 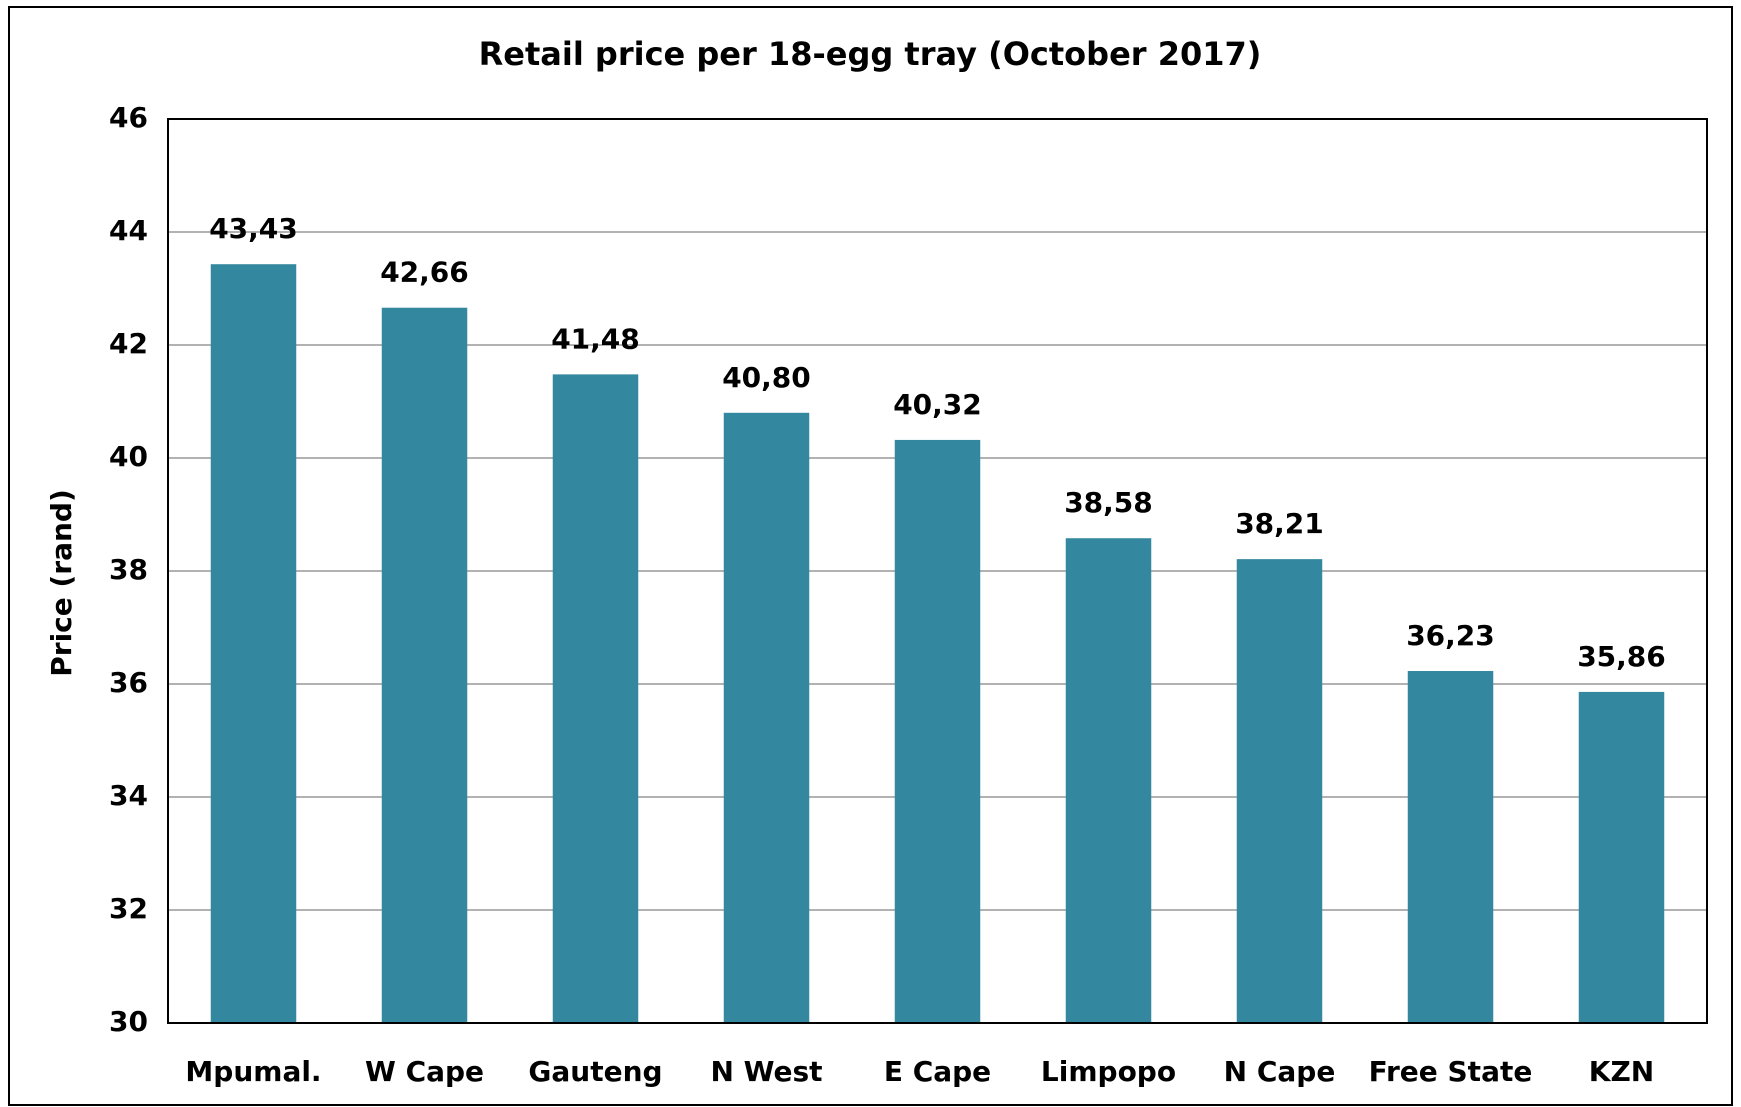 I want to click on x-tick-label: Free State, so click(x=1451, y=1071).